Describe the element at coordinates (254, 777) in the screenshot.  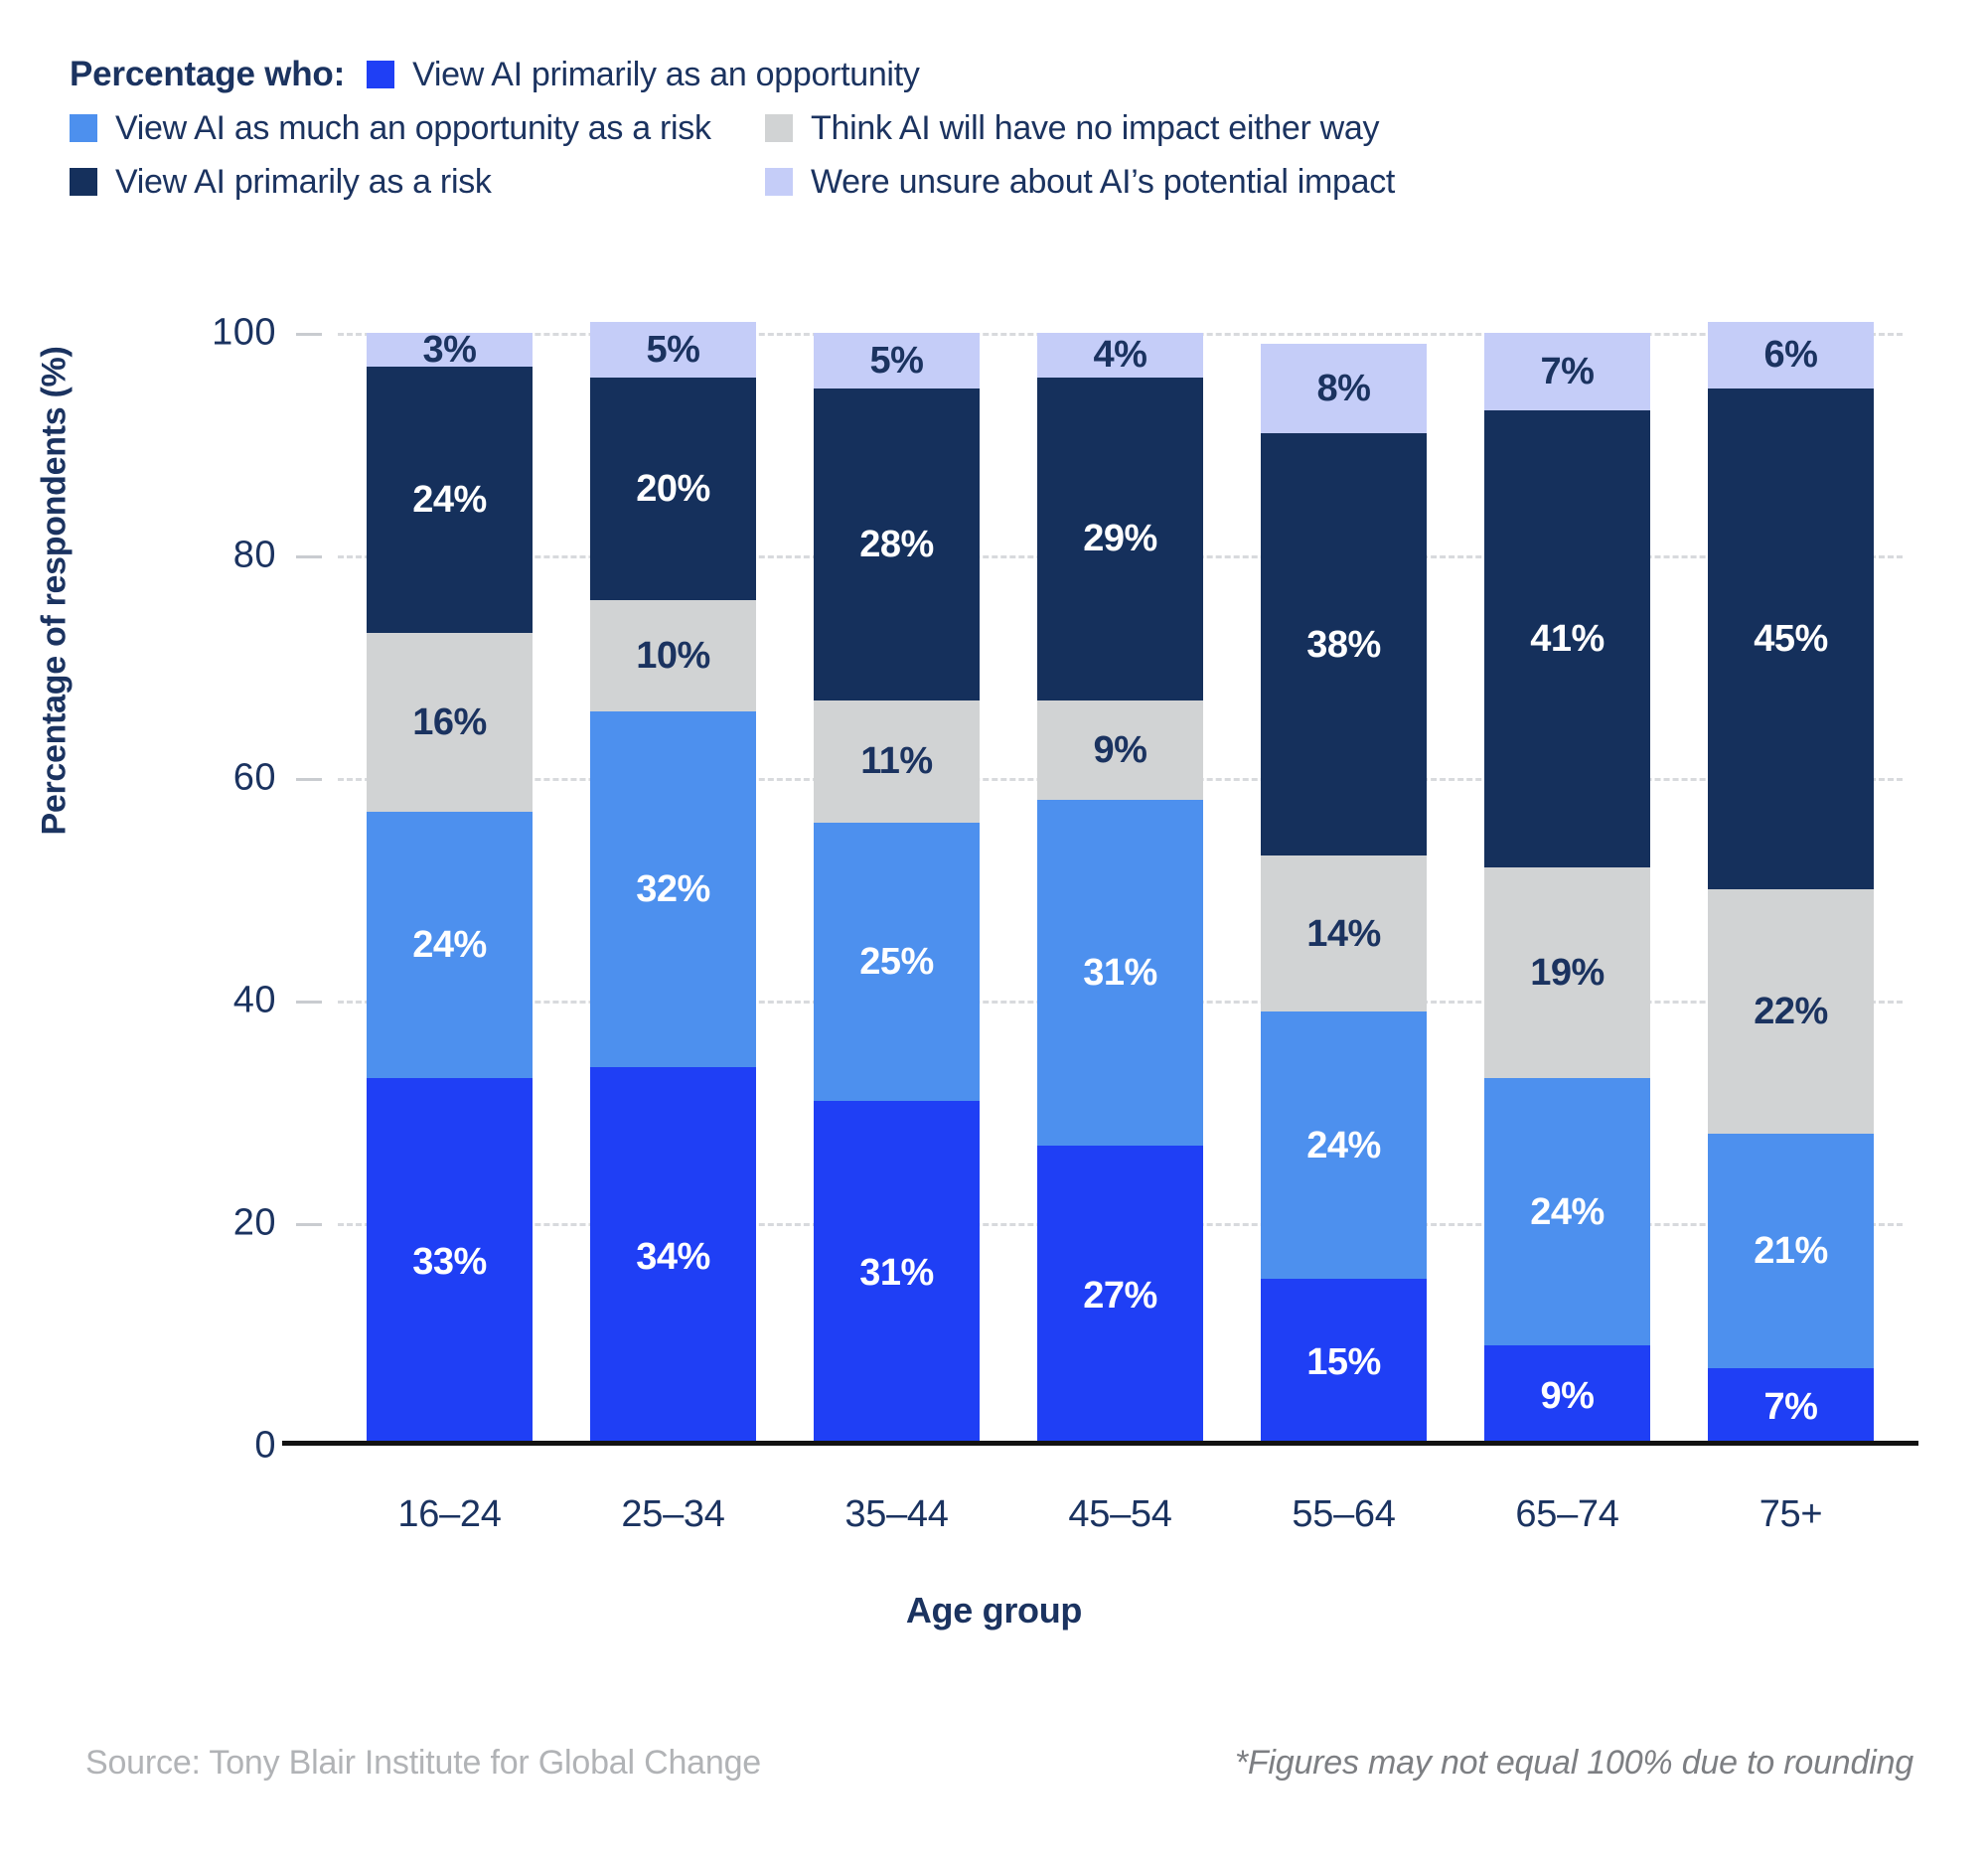
I see `y-tick-label: 60` at that location.